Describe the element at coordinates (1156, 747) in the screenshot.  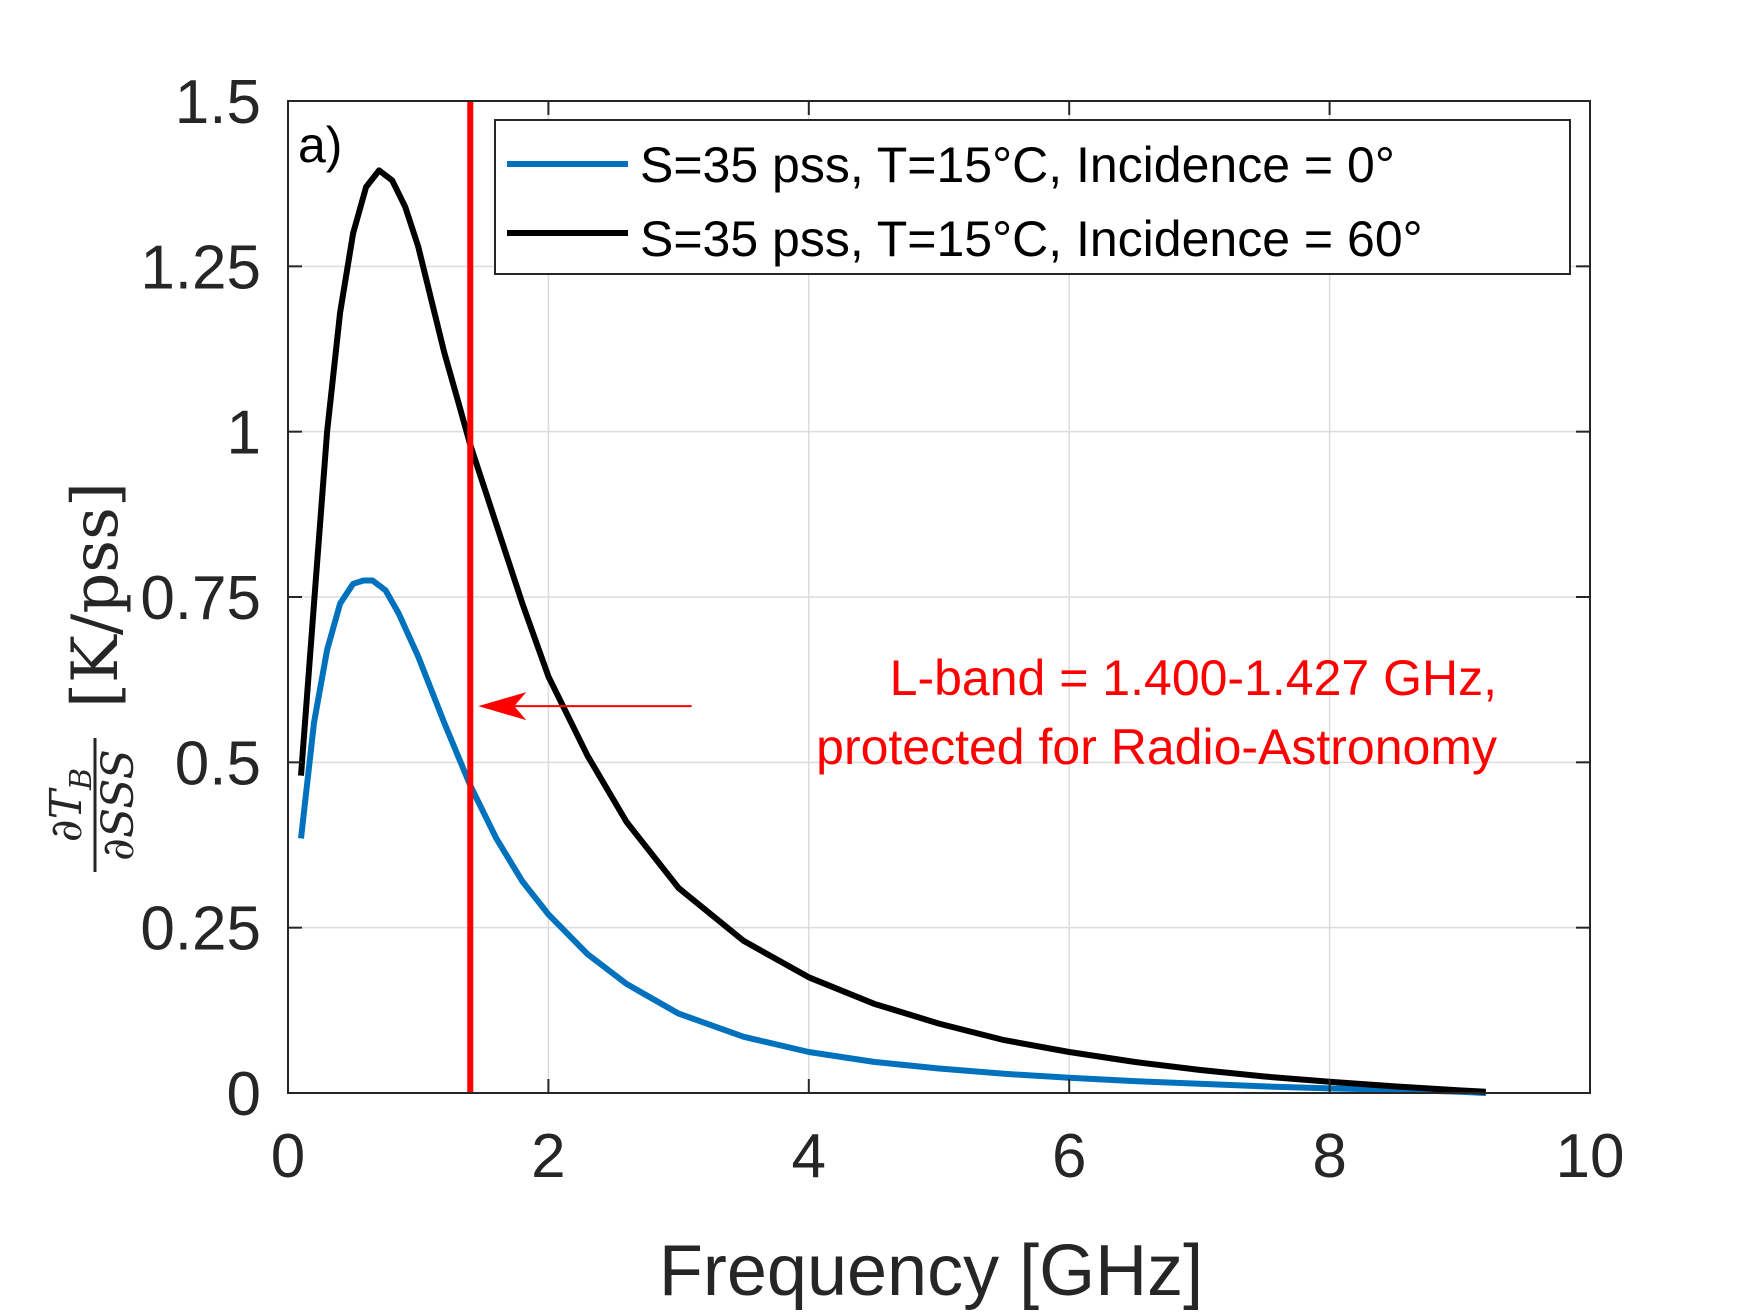
I see `annotation-line-2: protected for Radio-Astronomy` at that location.